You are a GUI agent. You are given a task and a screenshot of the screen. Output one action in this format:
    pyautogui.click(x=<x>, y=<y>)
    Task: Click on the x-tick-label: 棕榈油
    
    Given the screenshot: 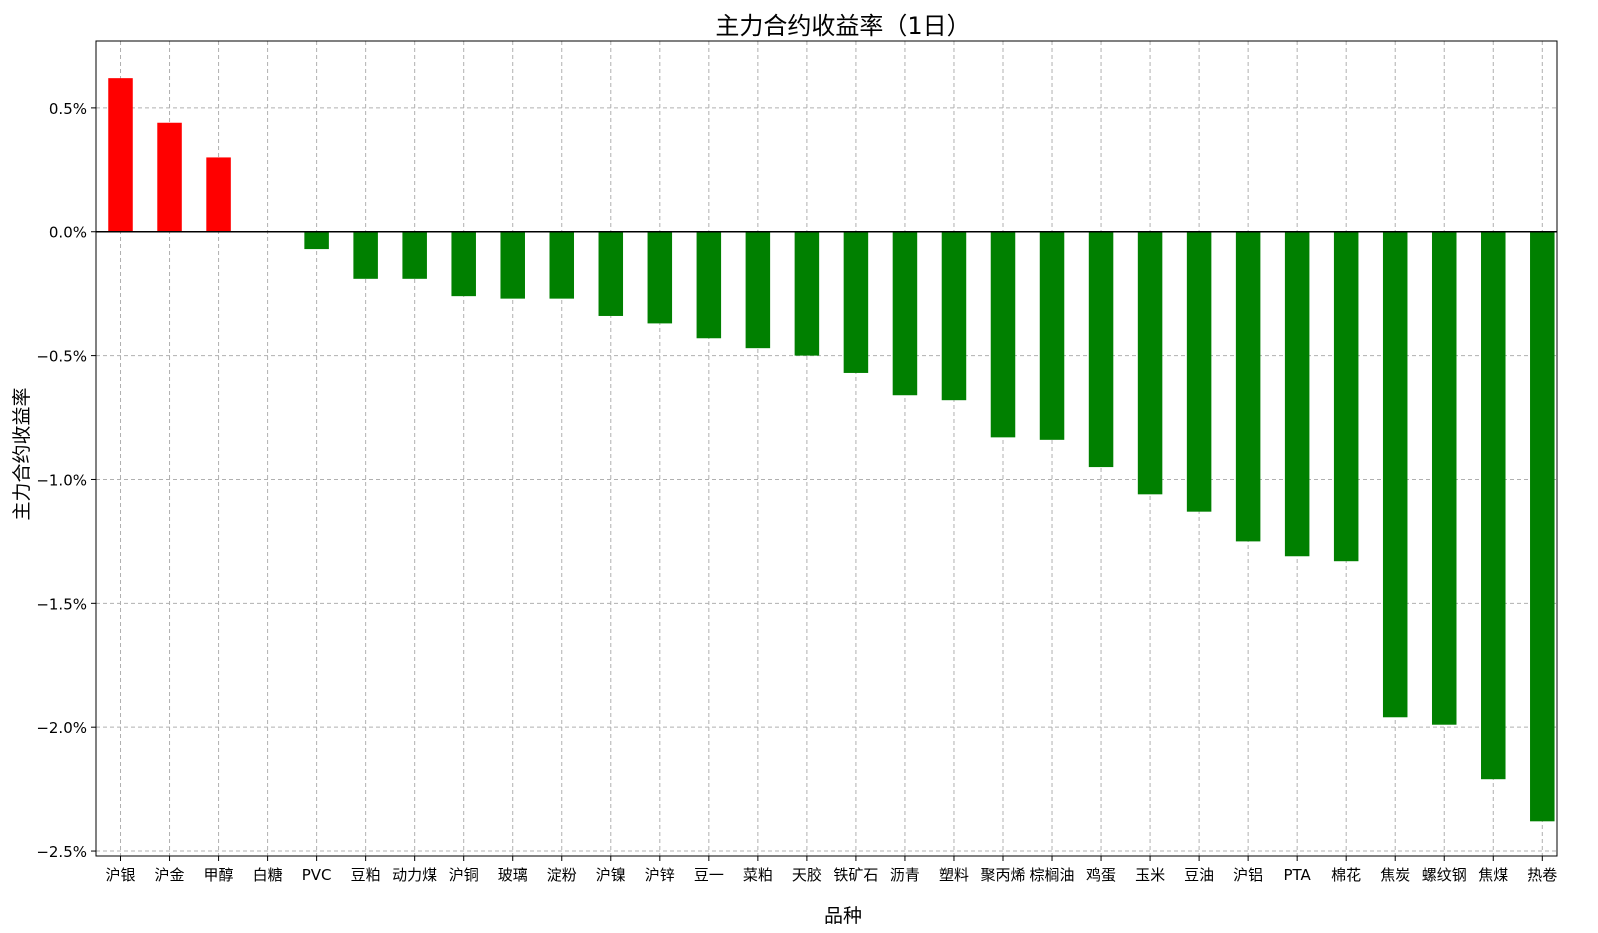 What is the action you would take?
    pyautogui.click(x=1052, y=875)
    